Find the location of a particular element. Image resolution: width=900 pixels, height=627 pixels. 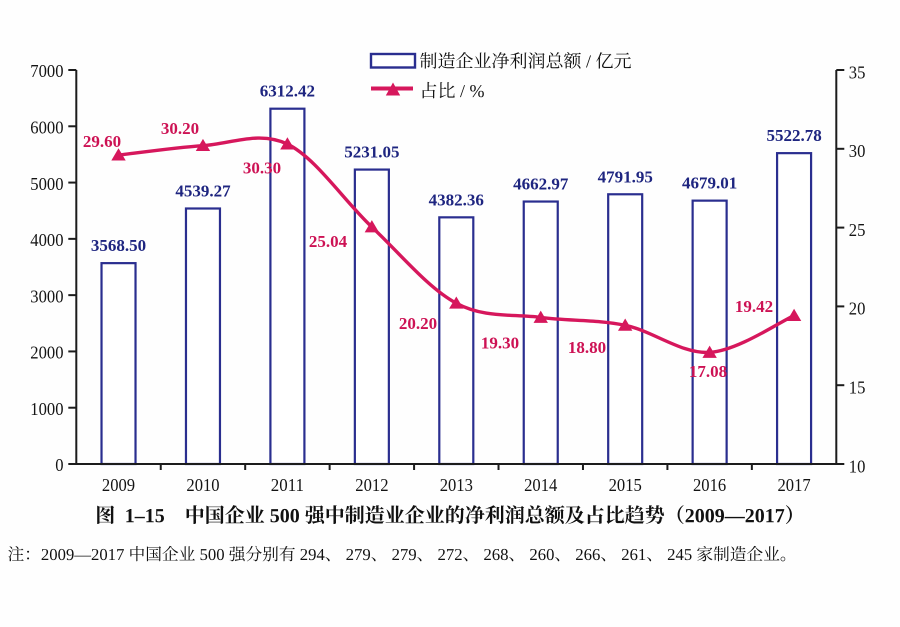

svg-text: 4662.97 is located at coordinates (541, 184).